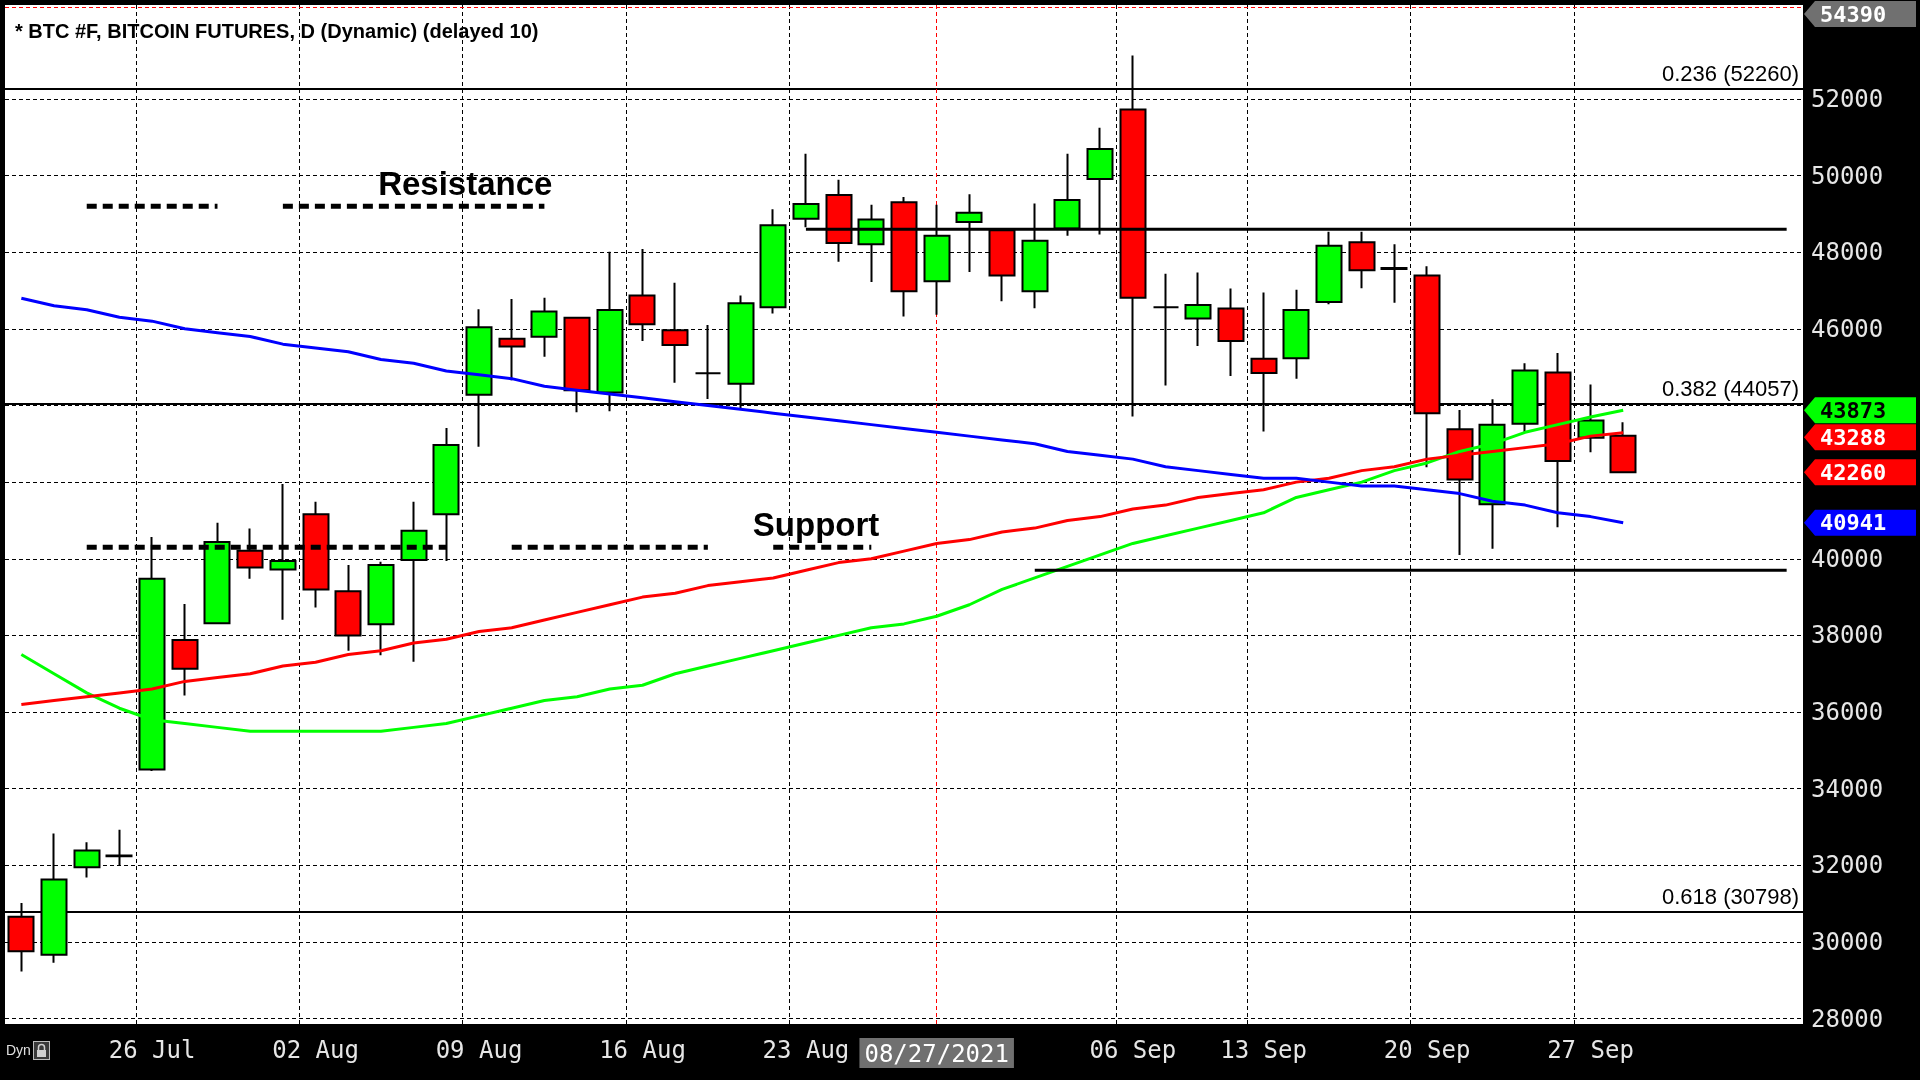 This screenshot has width=1920, height=1080. Describe the element at coordinates (479, 1050) in the screenshot. I see `x-tick-label: 09 Aug` at that location.